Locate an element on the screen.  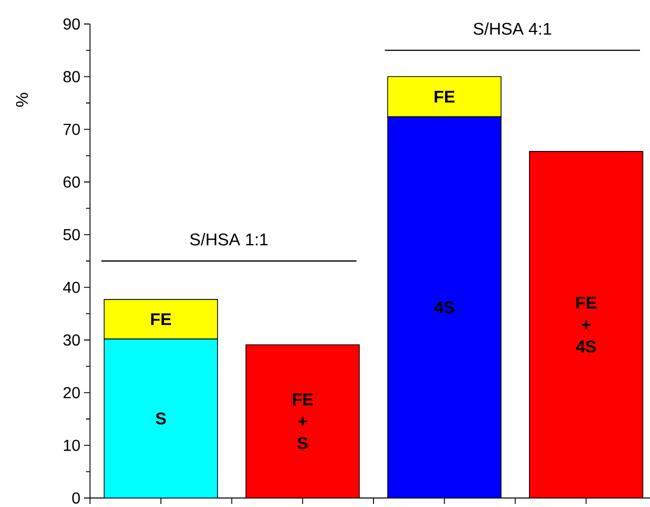
series-label: FE is located at coordinates (161, 319).